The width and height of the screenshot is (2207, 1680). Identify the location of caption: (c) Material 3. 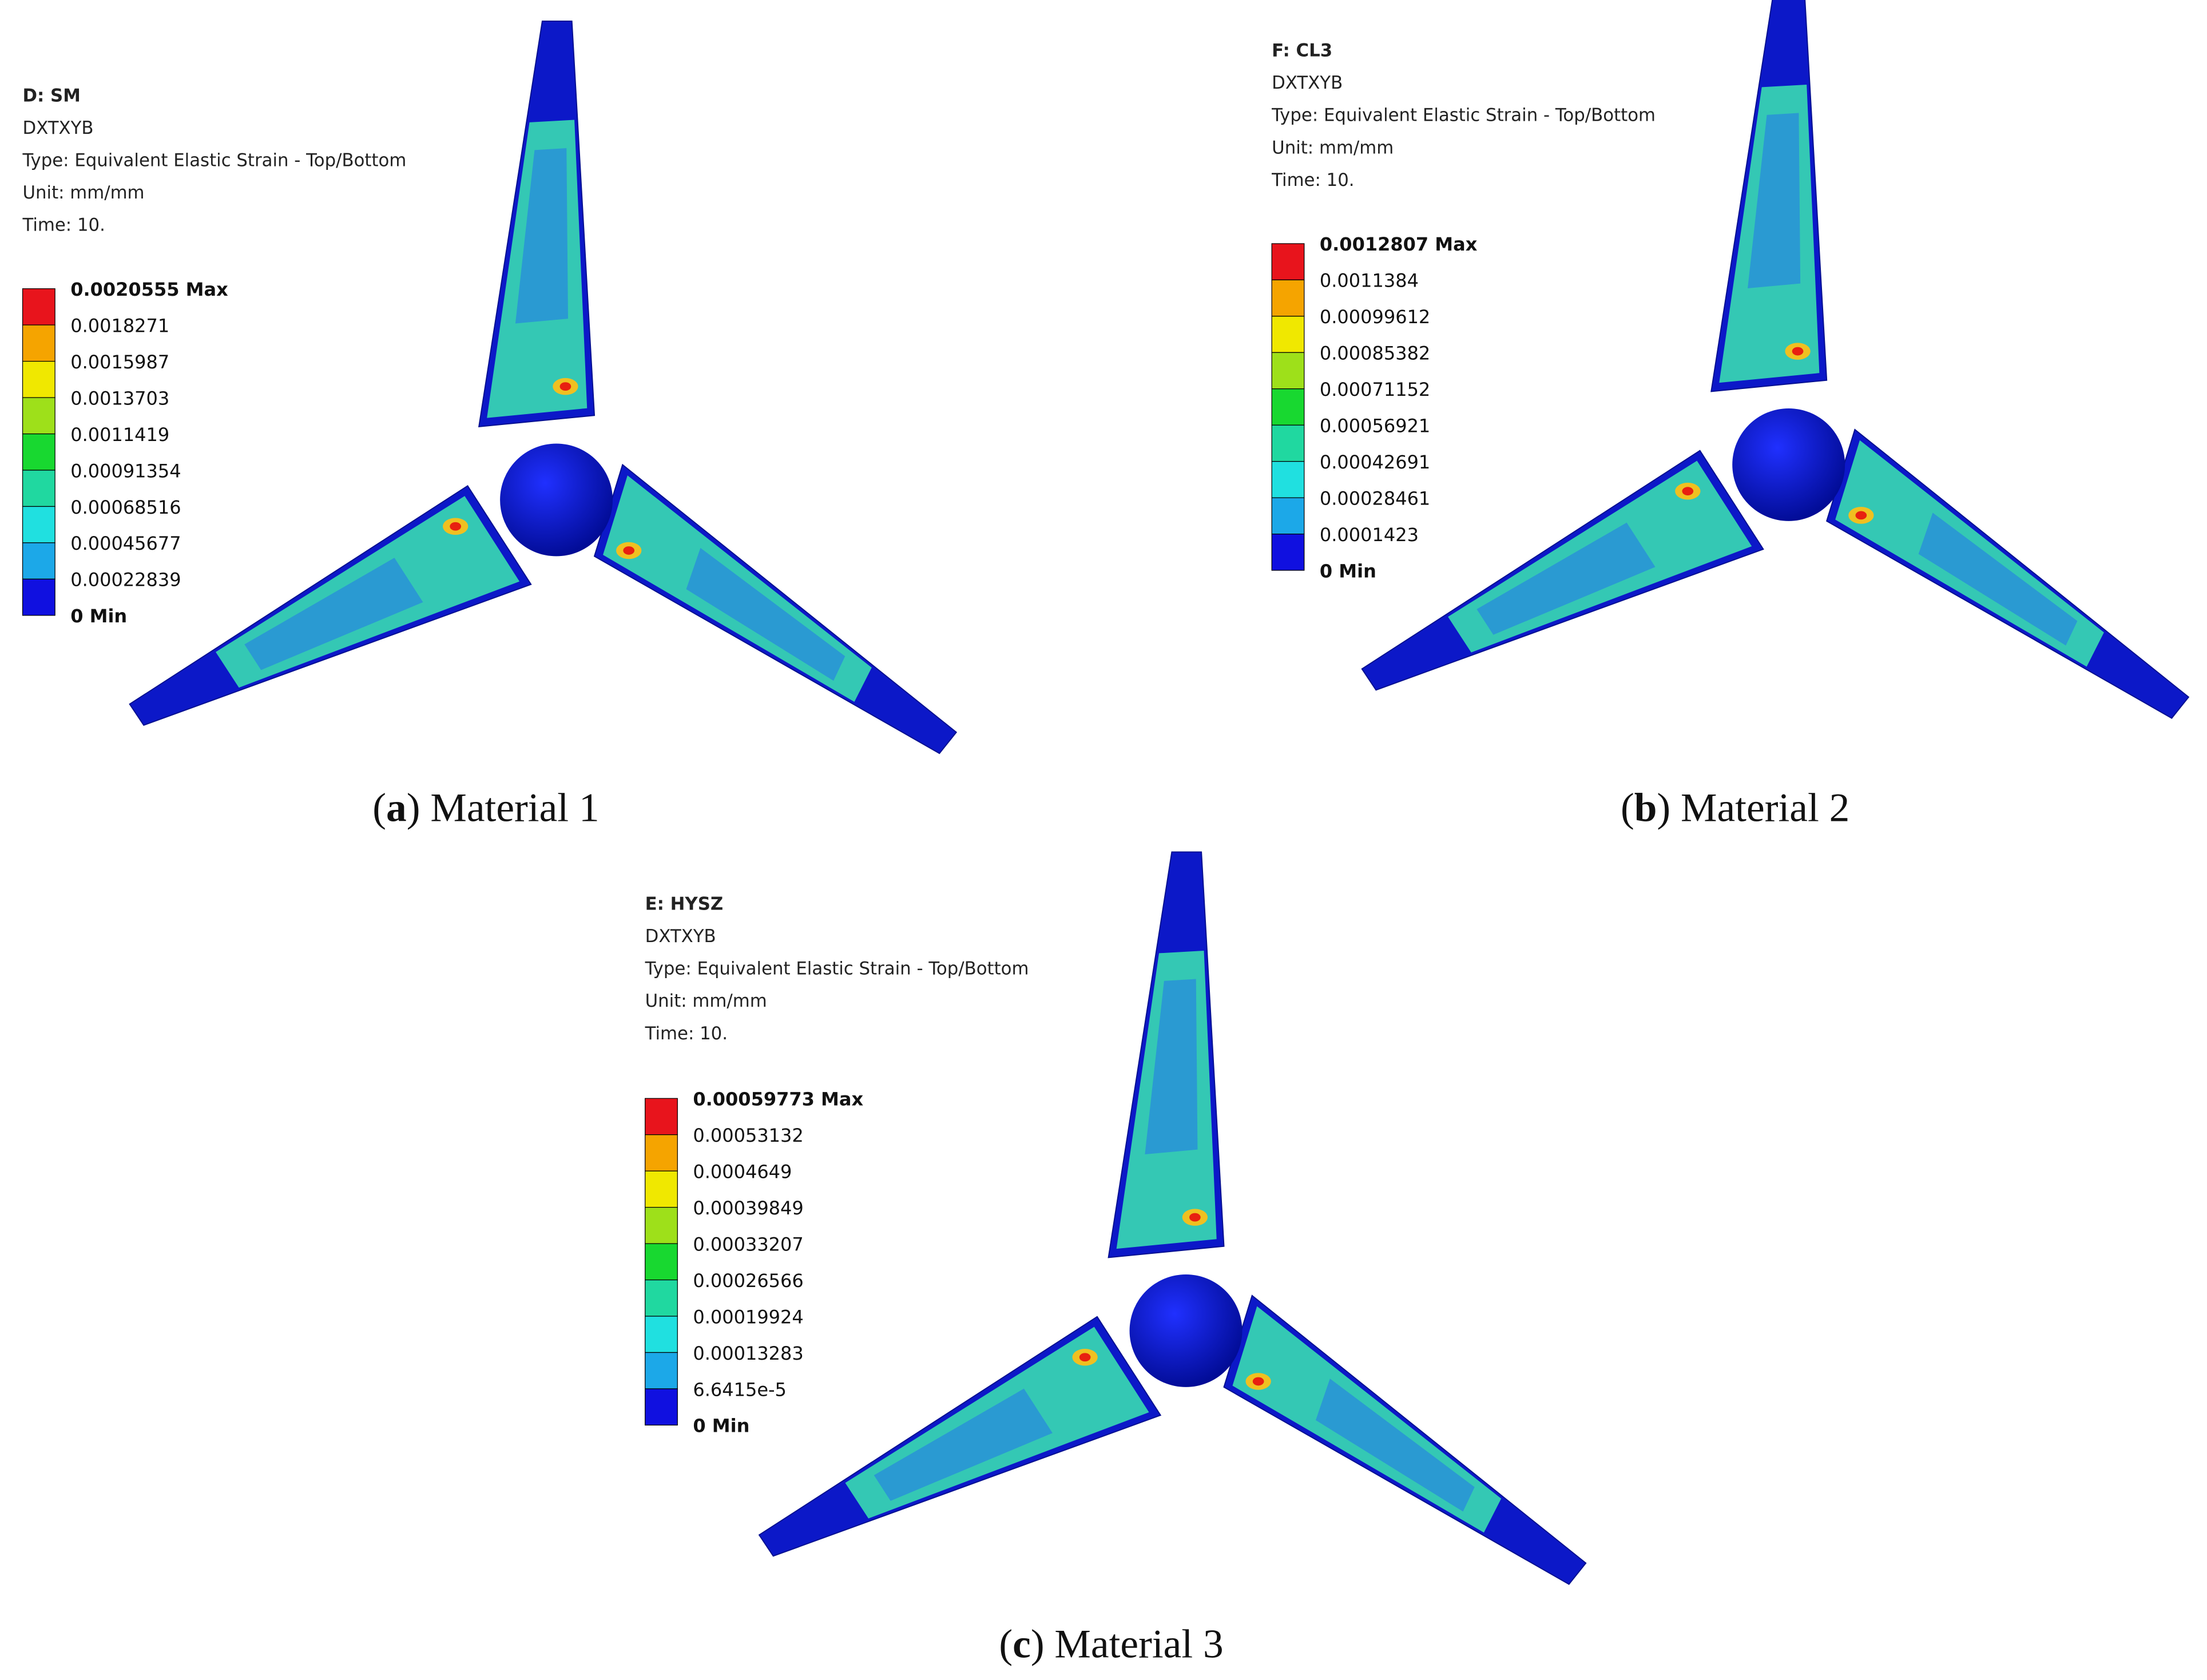
(1111, 1644).